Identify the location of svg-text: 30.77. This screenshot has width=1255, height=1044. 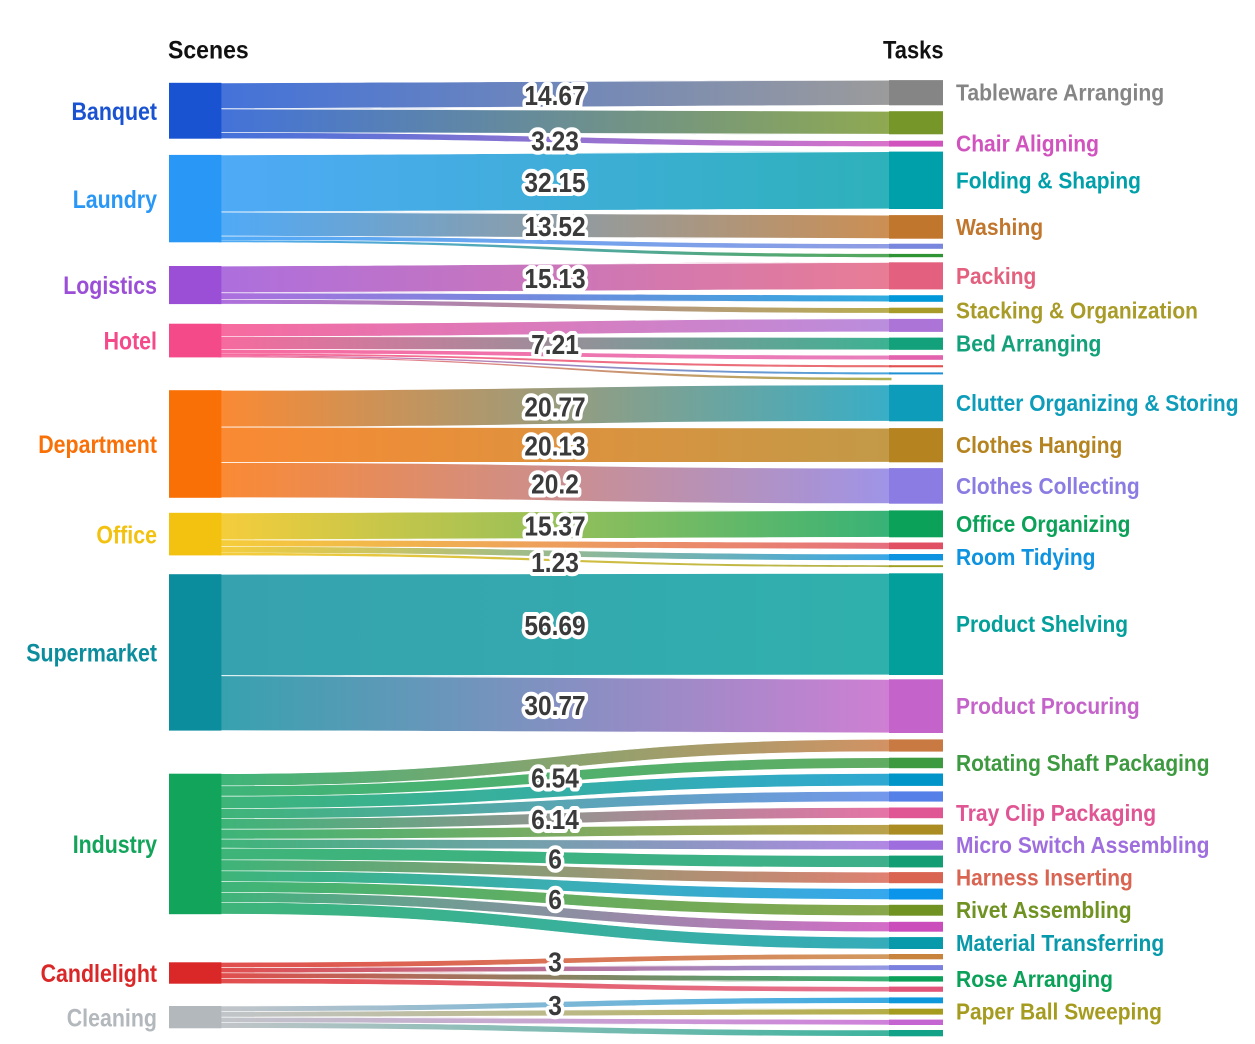
(554, 705).